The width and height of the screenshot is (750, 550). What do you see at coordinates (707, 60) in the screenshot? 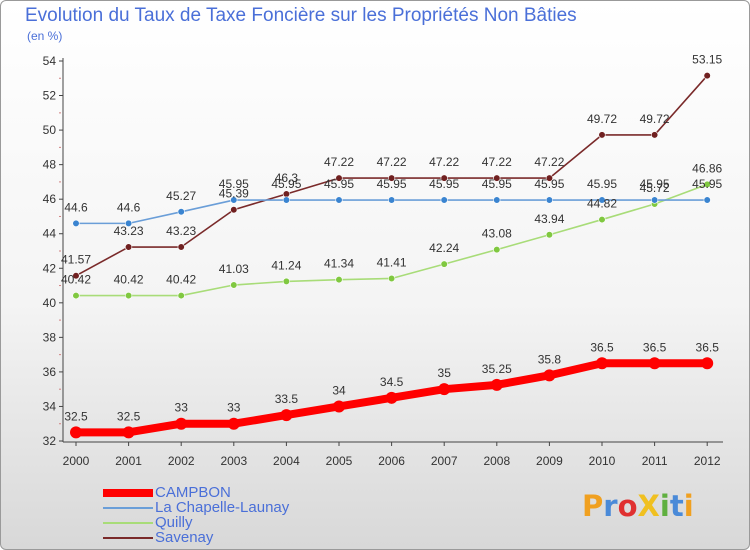
I see `data-label: 53.15` at bounding box center [707, 60].